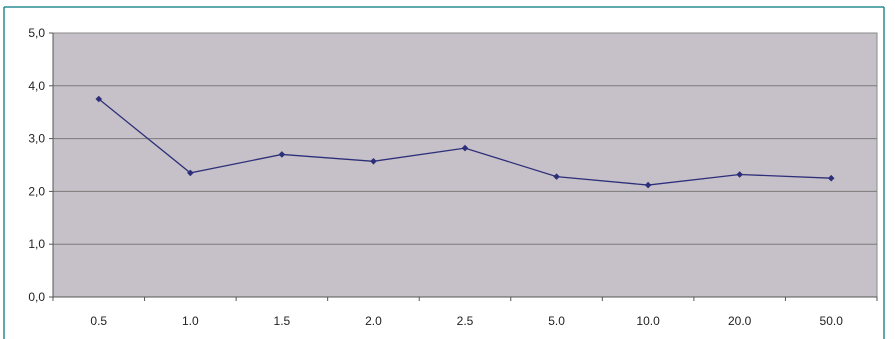 The image size is (895, 339). I want to click on y-tick-label: 0,0, so click(36, 297).